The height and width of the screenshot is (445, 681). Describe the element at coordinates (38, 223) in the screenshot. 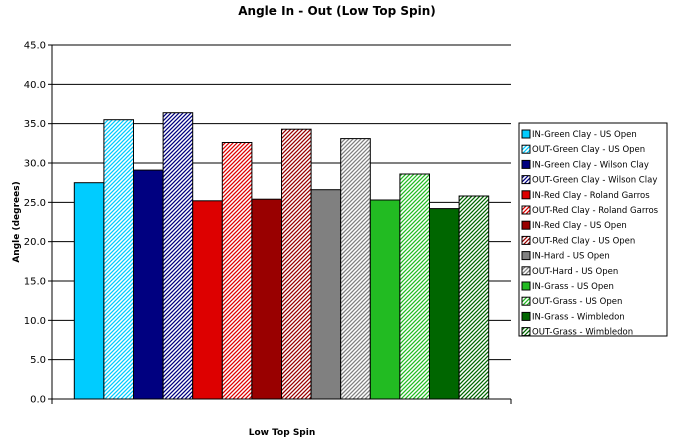

I see `y-ticks: 0.0 5.0 10.0 15.0 20.0 25.0 30.0 35.0 40.0 45.0` at that location.